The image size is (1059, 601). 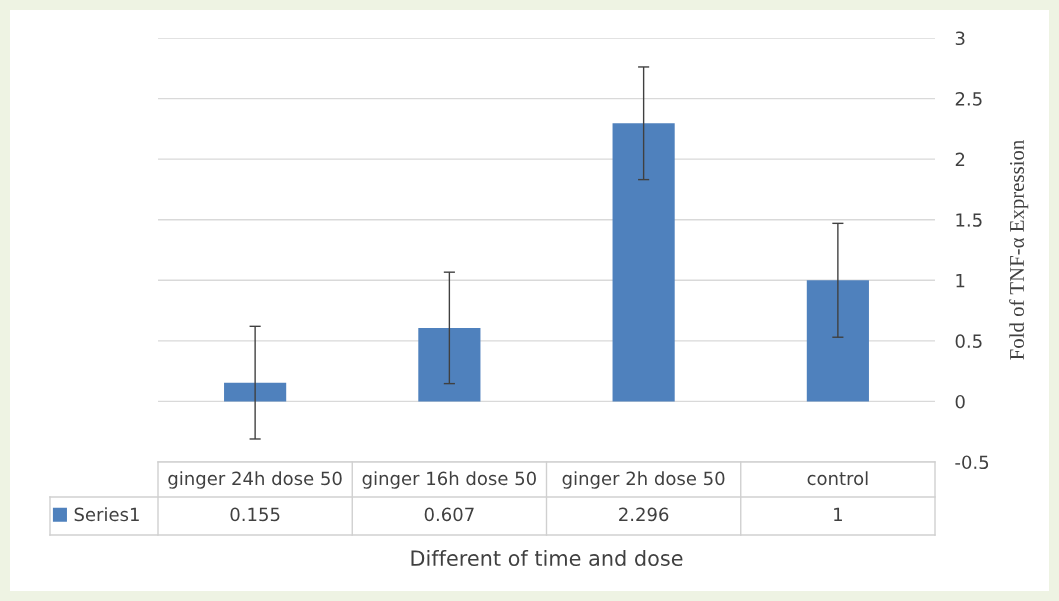 What do you see at coordinates (972, 462) in the screenshot?
I see `y-tick-label: -0.5` at bounding box center [972, 462].